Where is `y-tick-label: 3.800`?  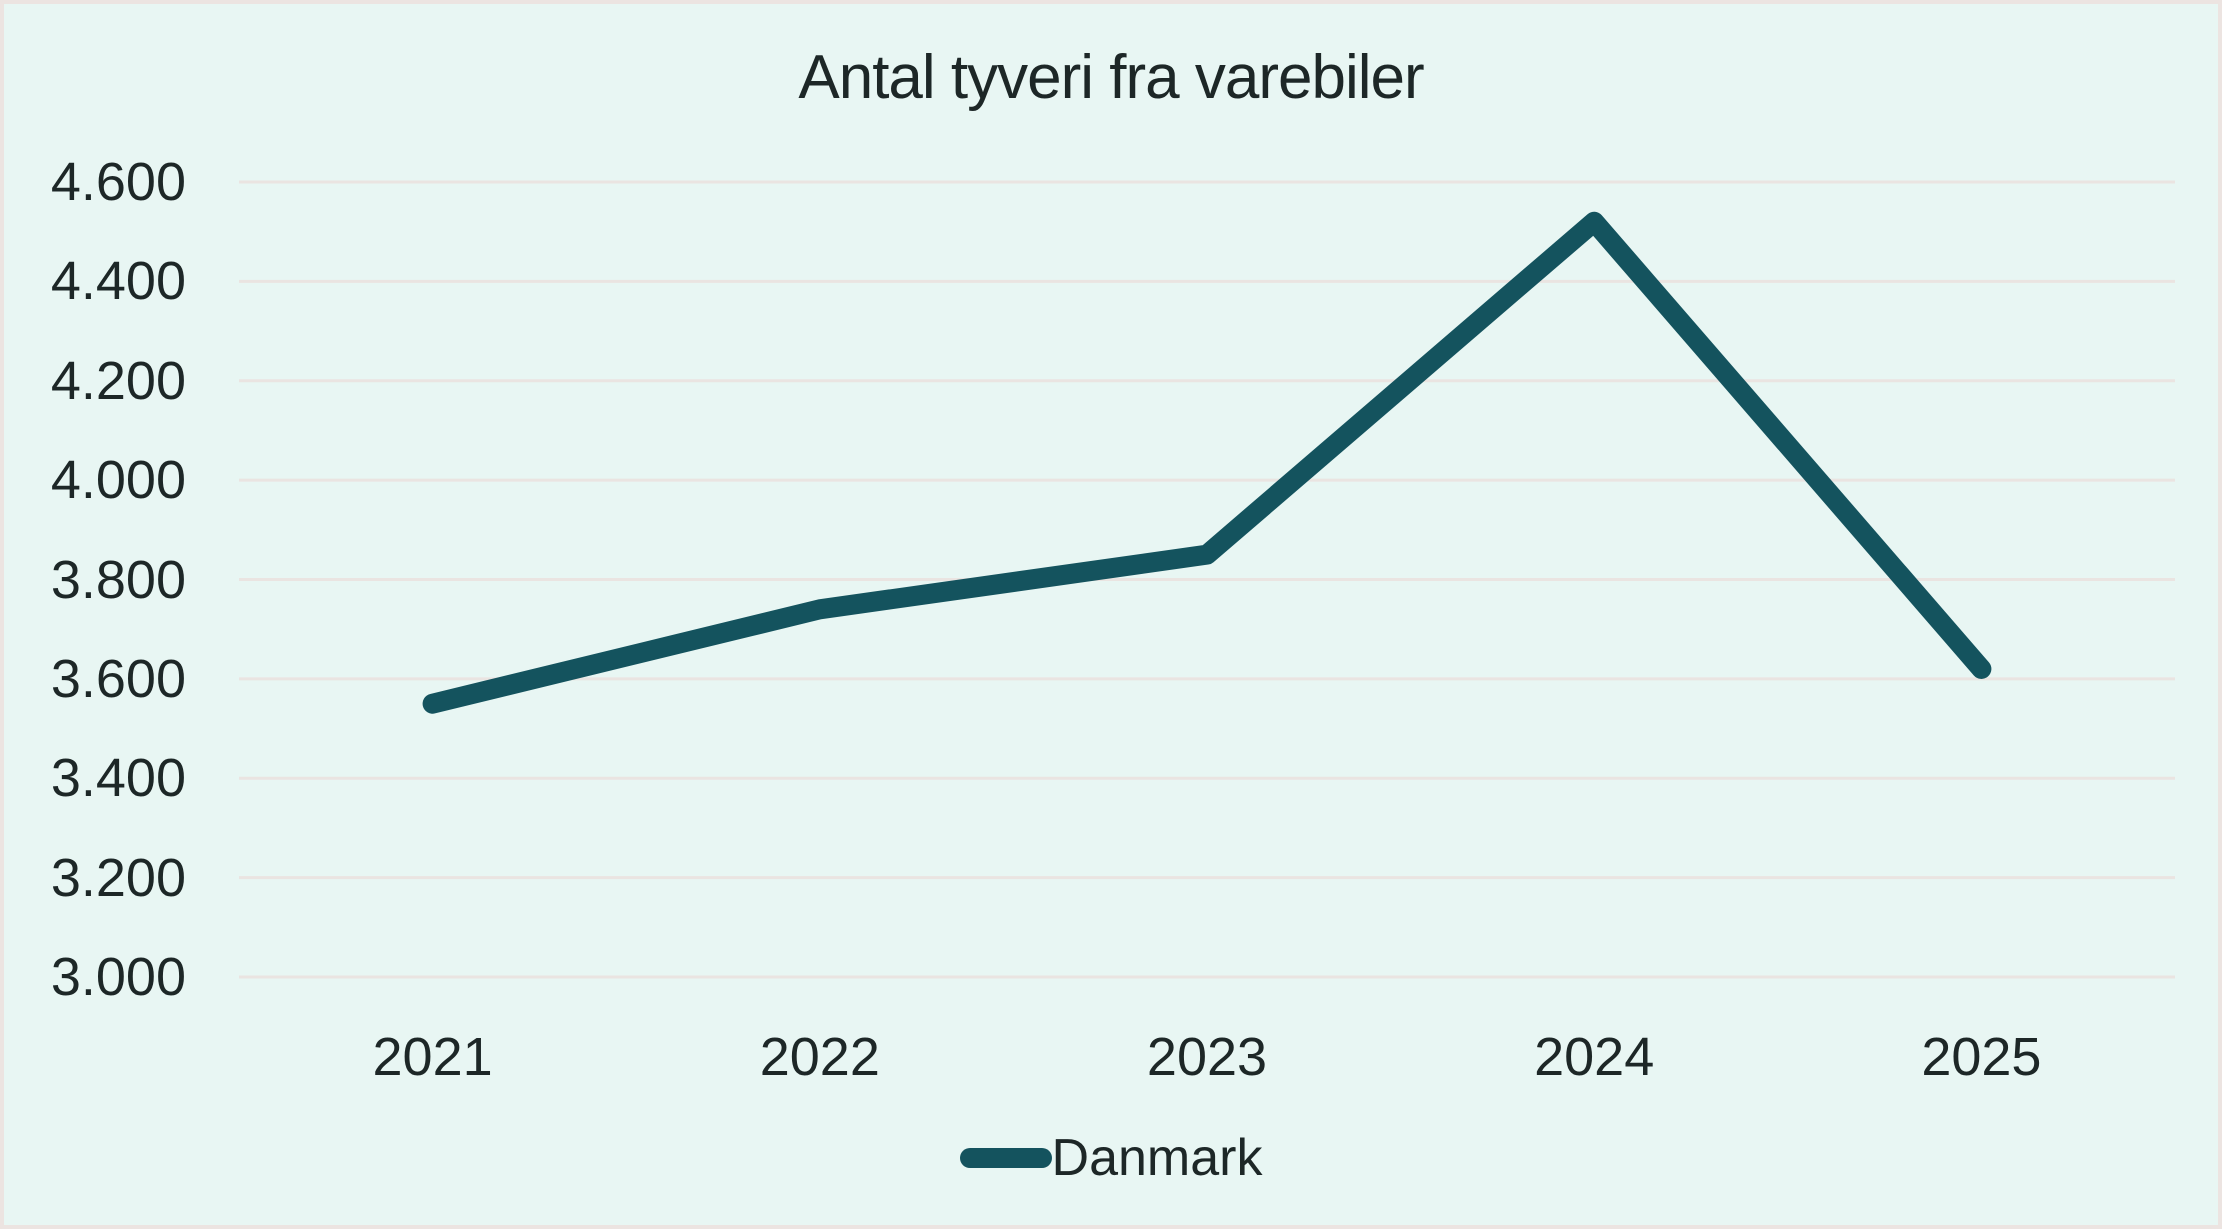
y-tick-label: 3.800 is located at coordinates (118, 579).